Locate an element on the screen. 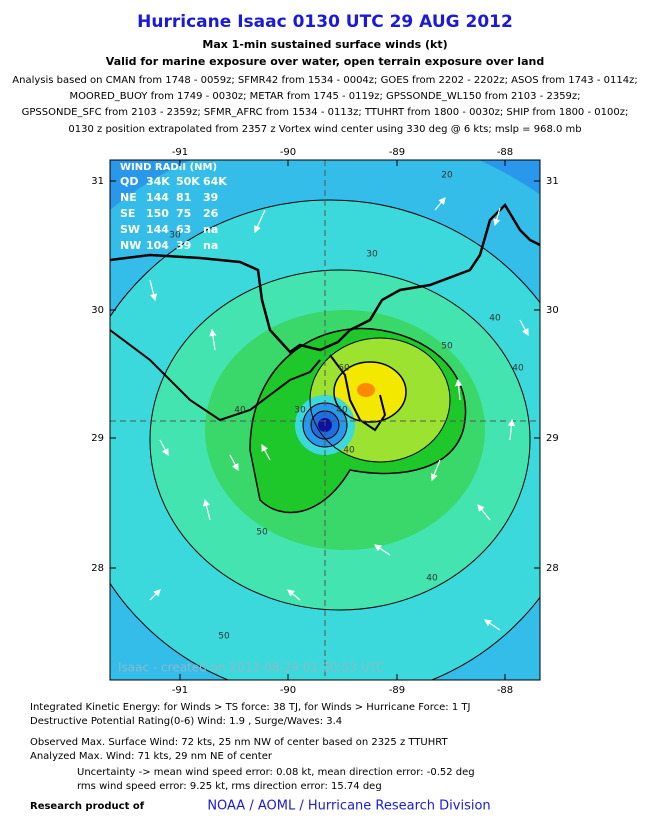 The image size is (650, 832). contour-label: 60 is located at coordinates (344, 369).